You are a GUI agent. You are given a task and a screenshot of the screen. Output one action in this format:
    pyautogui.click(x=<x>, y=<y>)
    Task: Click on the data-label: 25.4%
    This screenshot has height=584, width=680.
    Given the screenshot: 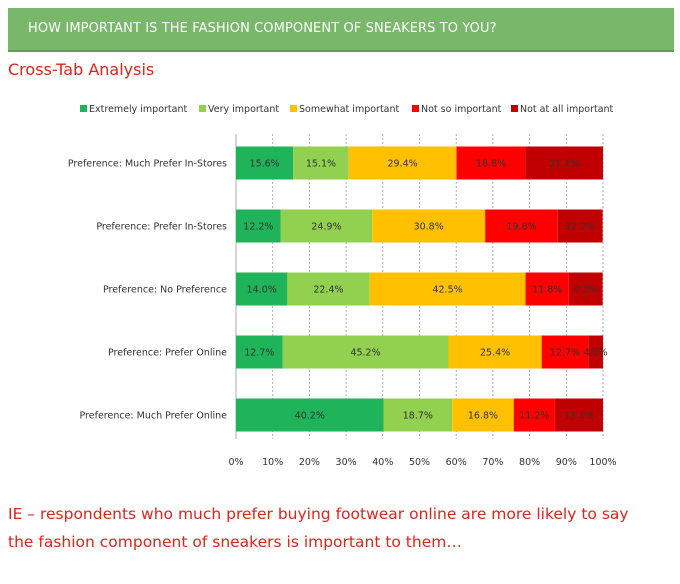 What is the action you would take?
    pyautogui.click(x=495, y=353)
    